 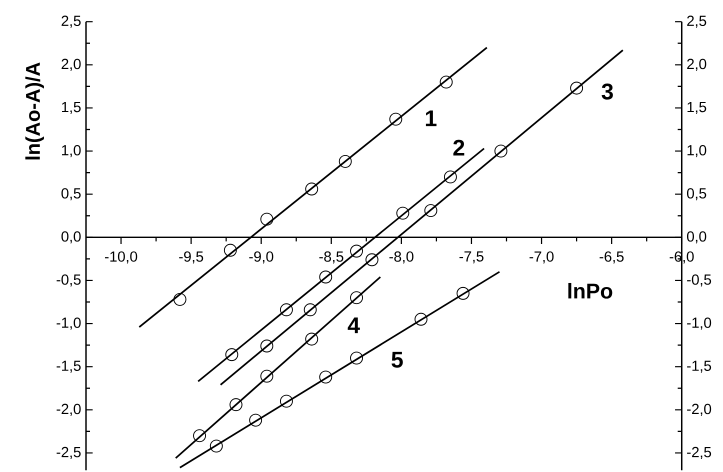 What do you see at coordinates (397, 360) in the screenshot?
I see `series-label: 5` at bounding box center [397, 360].